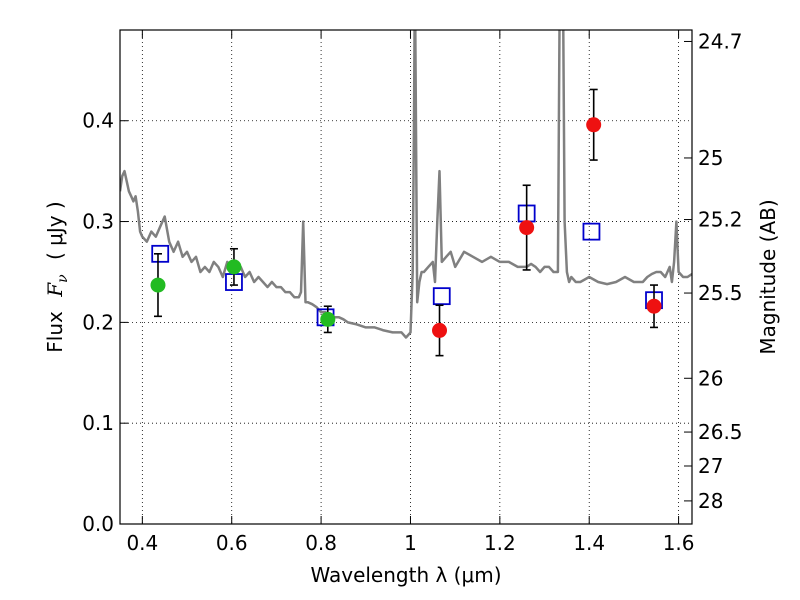  Describe the element at coordinates (710, 378) in the screenshot. I see `mag-tick-label: 26` at that location.